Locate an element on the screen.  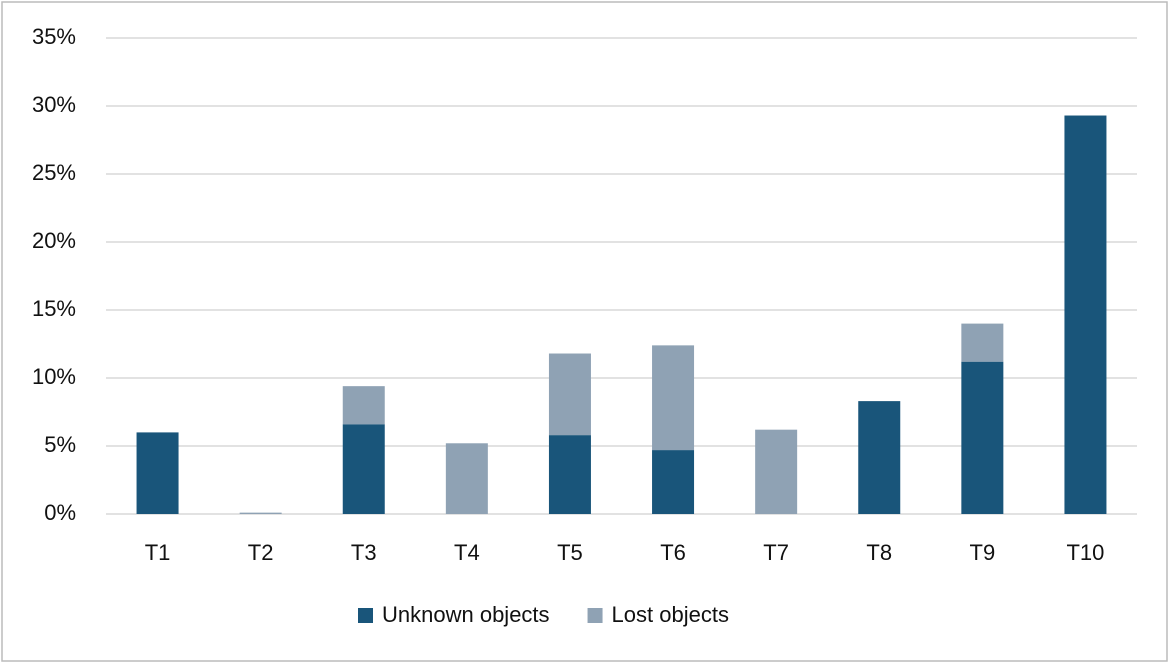
x-tick-label: T10 is located at coordinates (1085, 552).